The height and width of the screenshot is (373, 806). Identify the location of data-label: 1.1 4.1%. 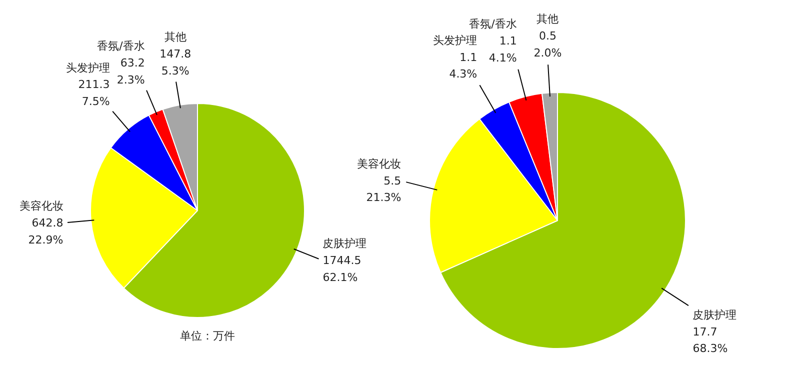
(502, 49).